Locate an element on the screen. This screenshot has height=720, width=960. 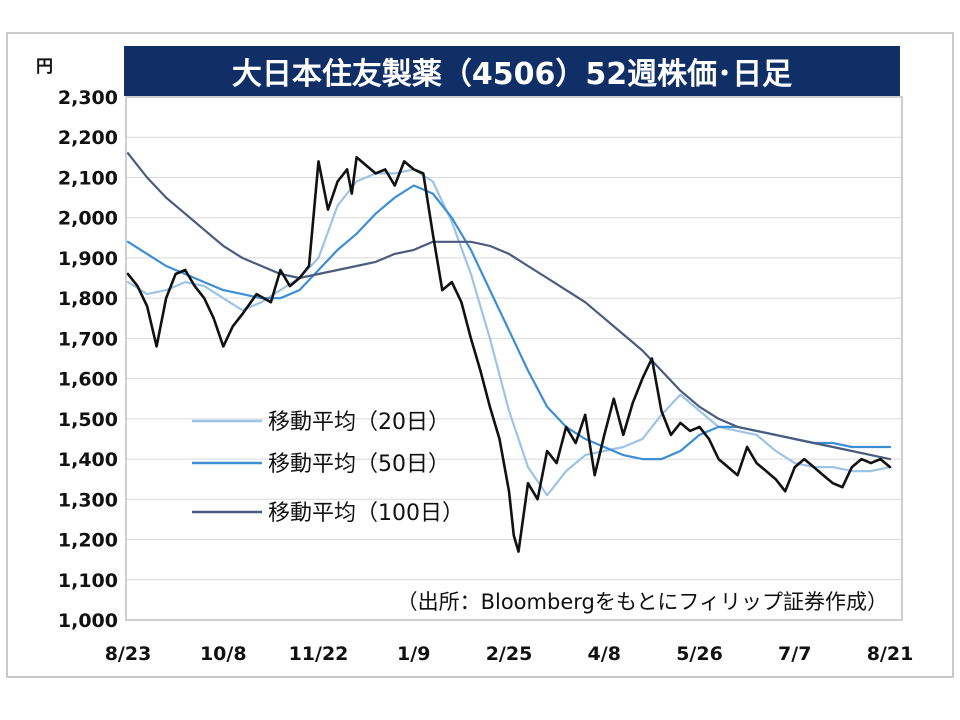
y-tick-label: 2,200 is located at coordinates (88, 138).